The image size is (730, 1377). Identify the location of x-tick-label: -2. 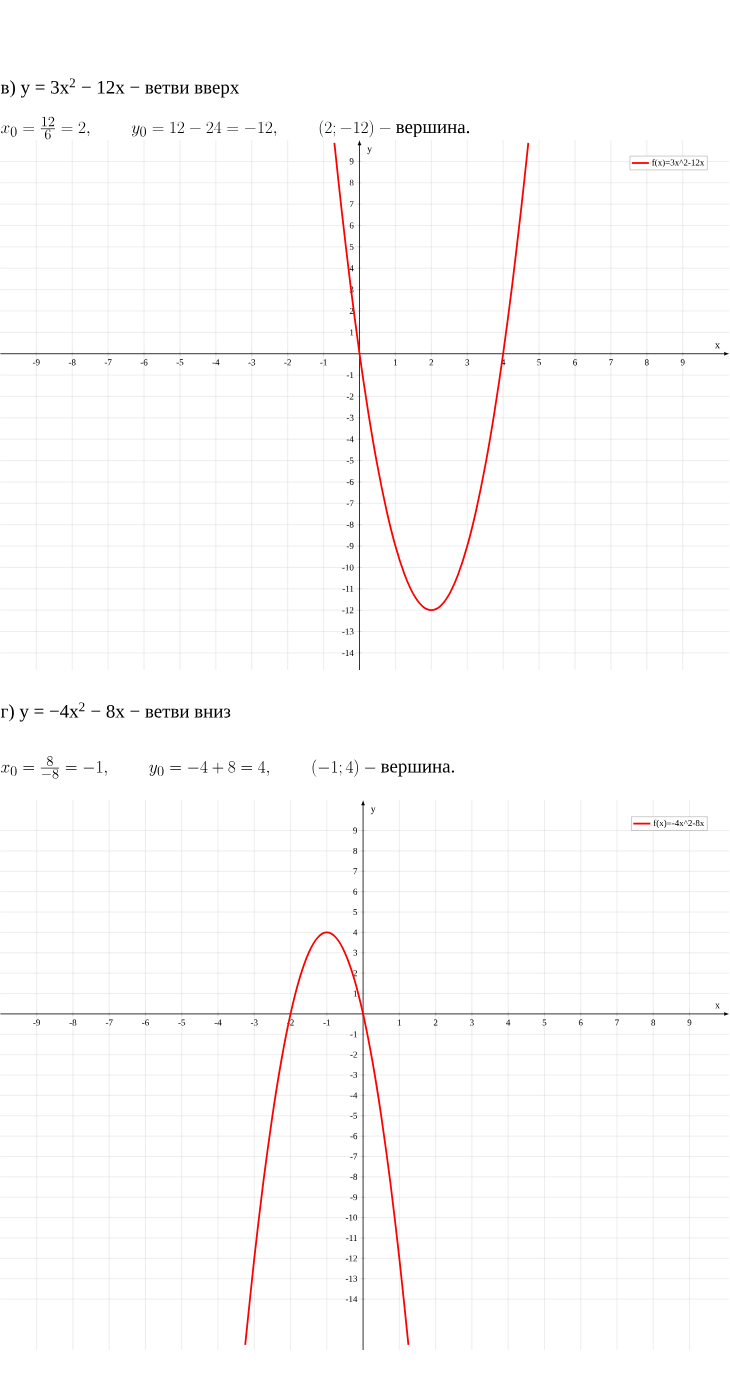
(288, 362).